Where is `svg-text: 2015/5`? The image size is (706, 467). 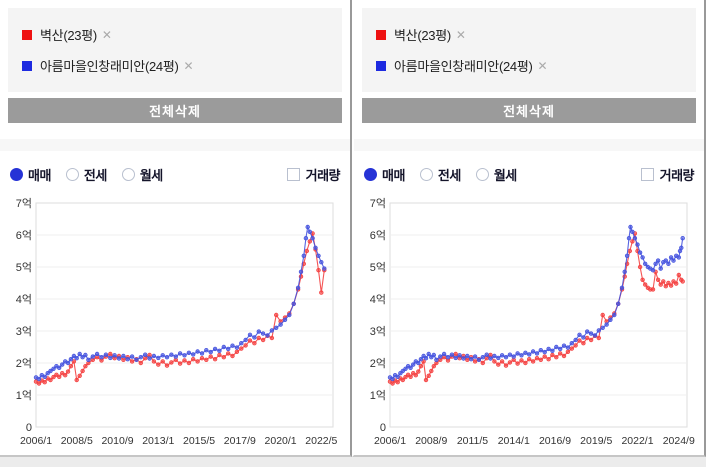 svg-text: 2015/5 is located at coordinates (199, 441).